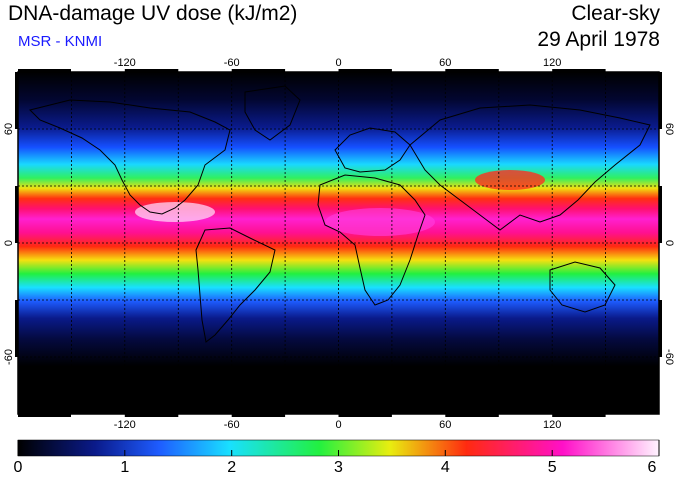  What do you see at coordinates (175, 212) in the screenshot?
I see `uv-peak-atlantic` at bounding box center [175, 212].